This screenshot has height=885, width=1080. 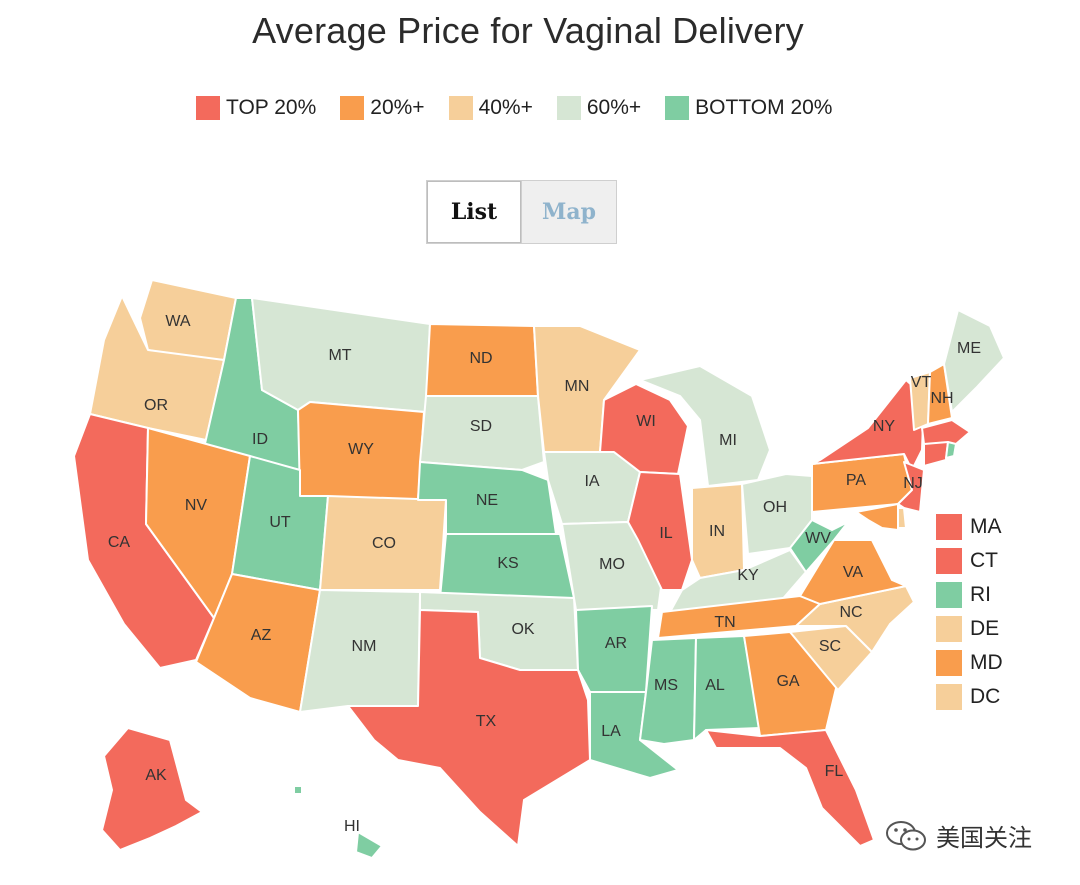 I want to click on small-state-label: RI, so click(x=980, y=594).